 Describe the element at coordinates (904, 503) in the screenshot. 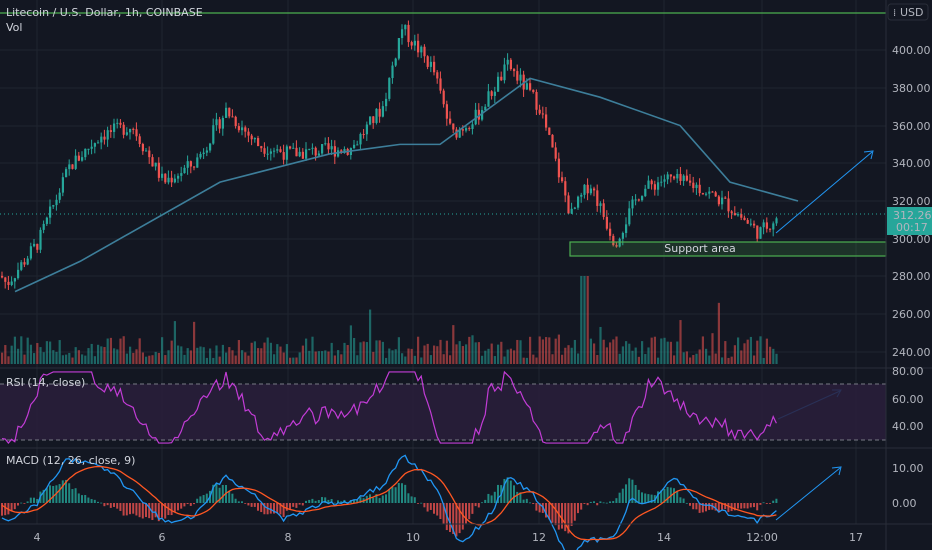

I see `macd-tick-0: 0.00` at that location.